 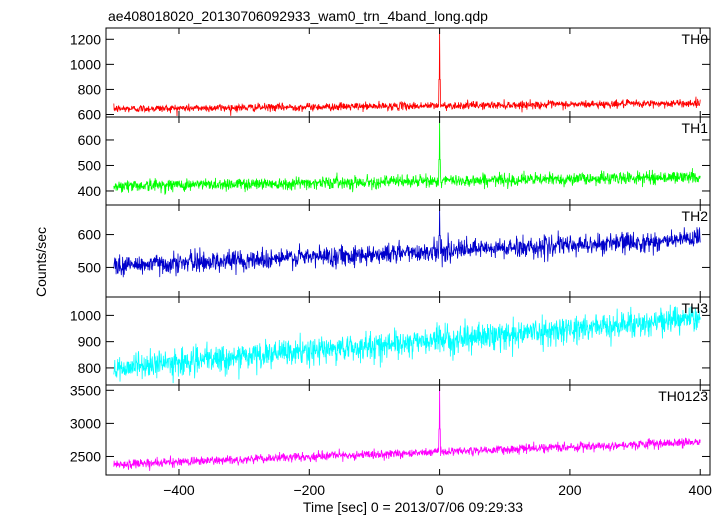 What do you see at coordinates (695, 128) in the screenshot?
I see `panel-label-th1: TH1` at bounding box center [695, 128].